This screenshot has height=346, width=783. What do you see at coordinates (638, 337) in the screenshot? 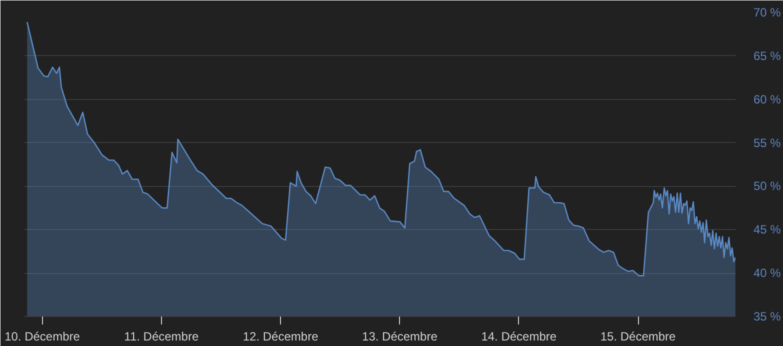
I see `x-tick-label: 15. Décembre` at bounding box center [638, 337].